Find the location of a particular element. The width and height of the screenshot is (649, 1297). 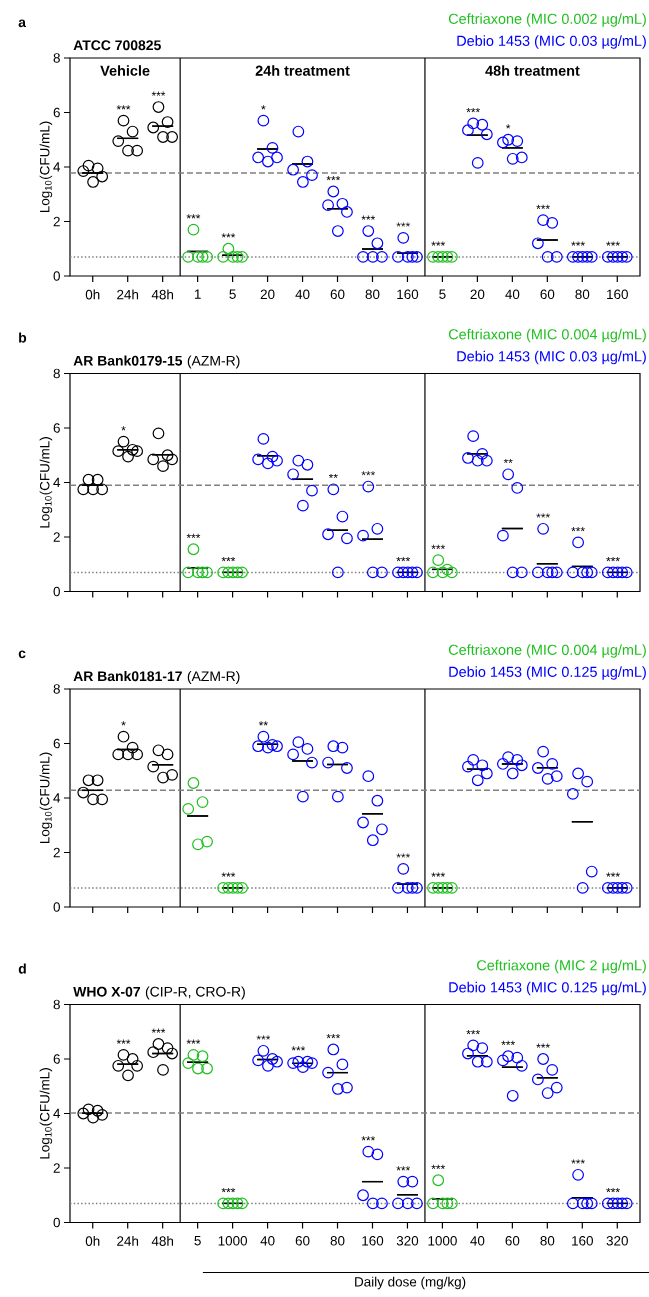

text: Ceftriaxone (MIC 2 µg/mL) is located at coordinates (561, 966).